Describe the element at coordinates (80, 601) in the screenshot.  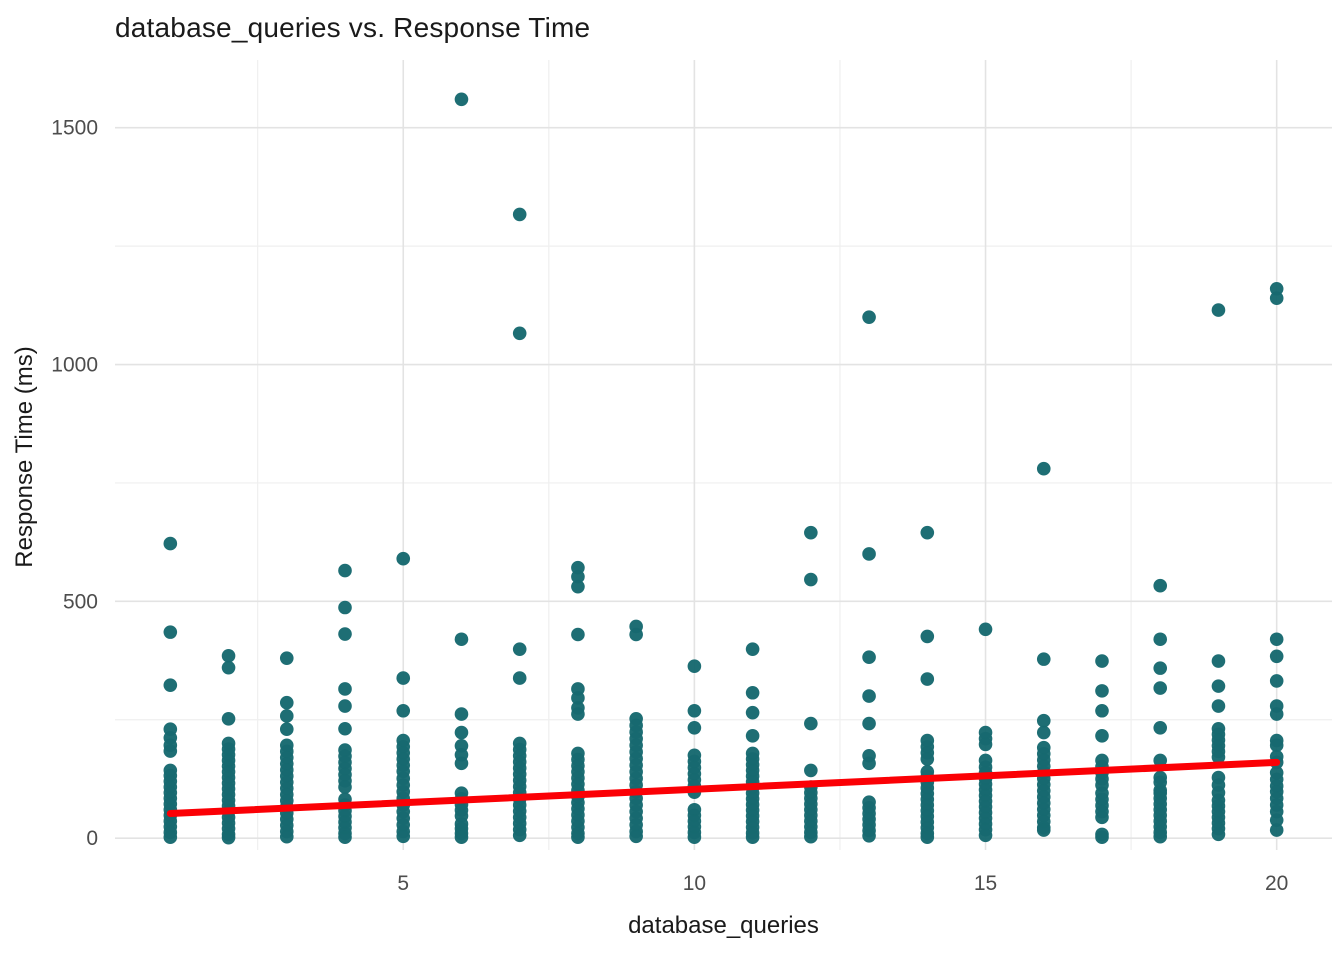
I see `y-tick-label: 500` at that location.